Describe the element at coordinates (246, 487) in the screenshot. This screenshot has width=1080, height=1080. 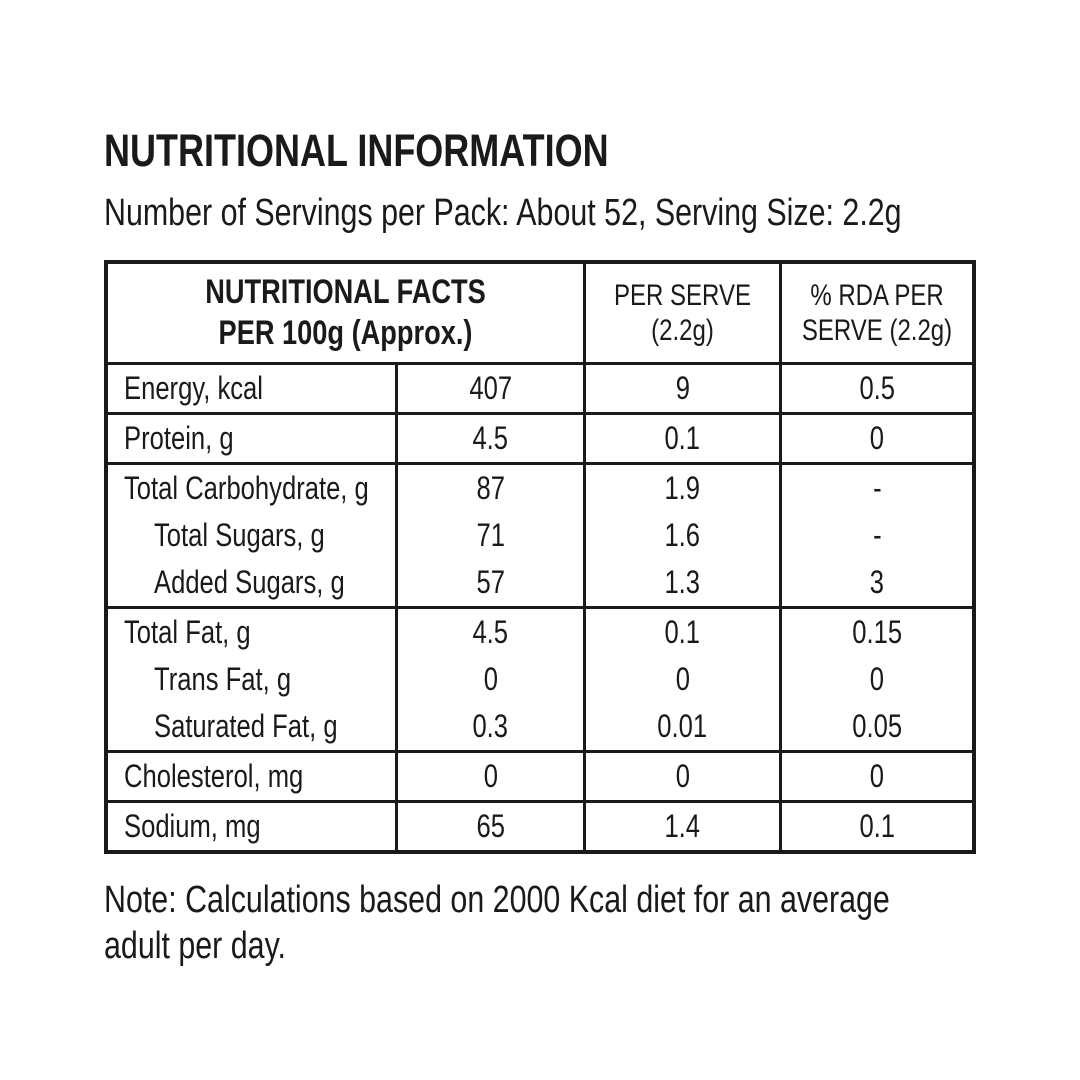
I see `nutrient-label-text: Total Carbohydrate, g` at that location.